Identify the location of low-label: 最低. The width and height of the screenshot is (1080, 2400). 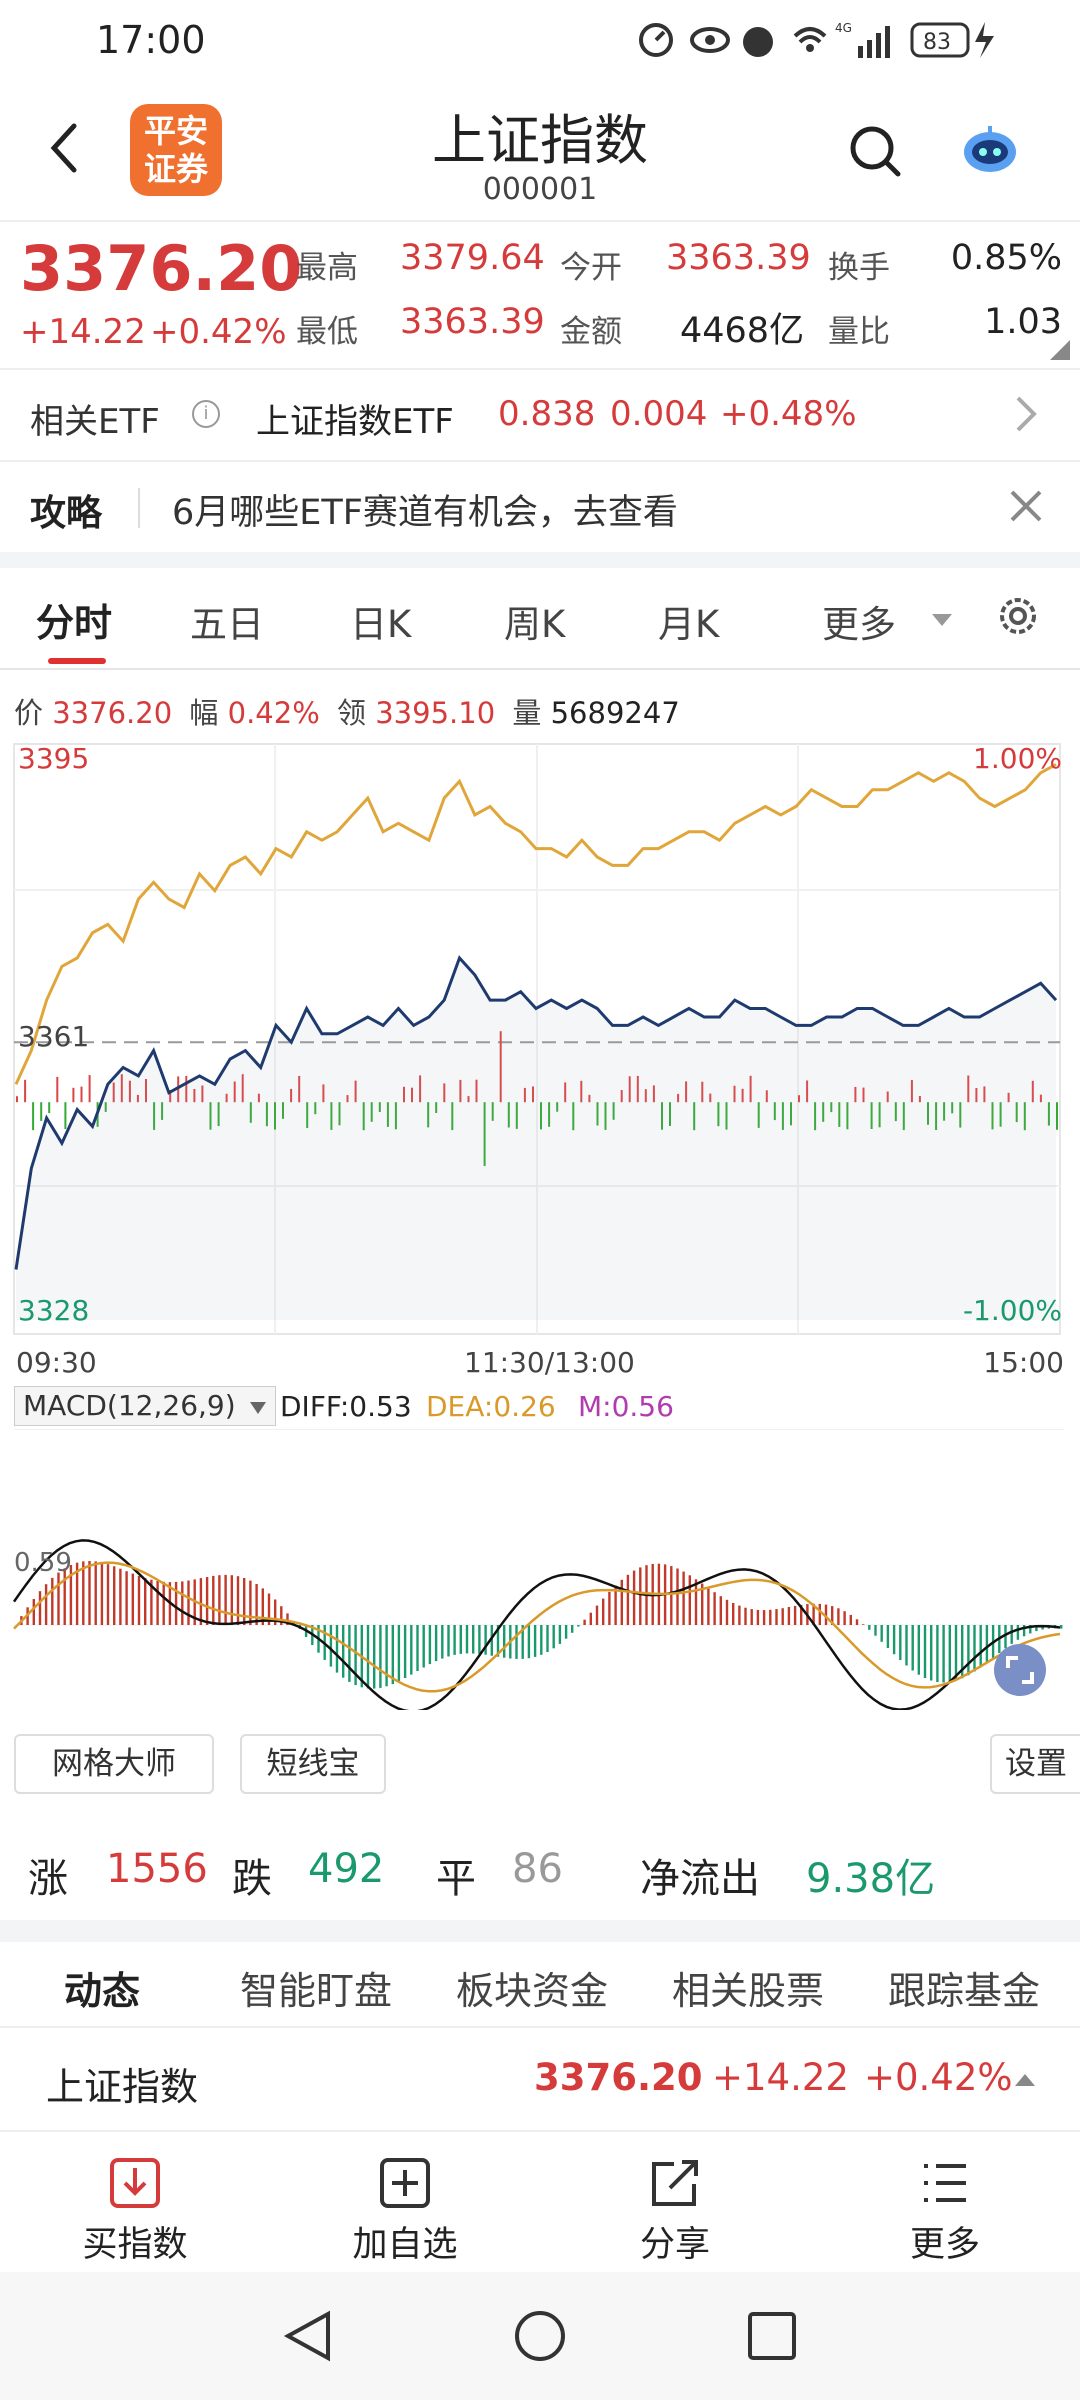
(327, 332).